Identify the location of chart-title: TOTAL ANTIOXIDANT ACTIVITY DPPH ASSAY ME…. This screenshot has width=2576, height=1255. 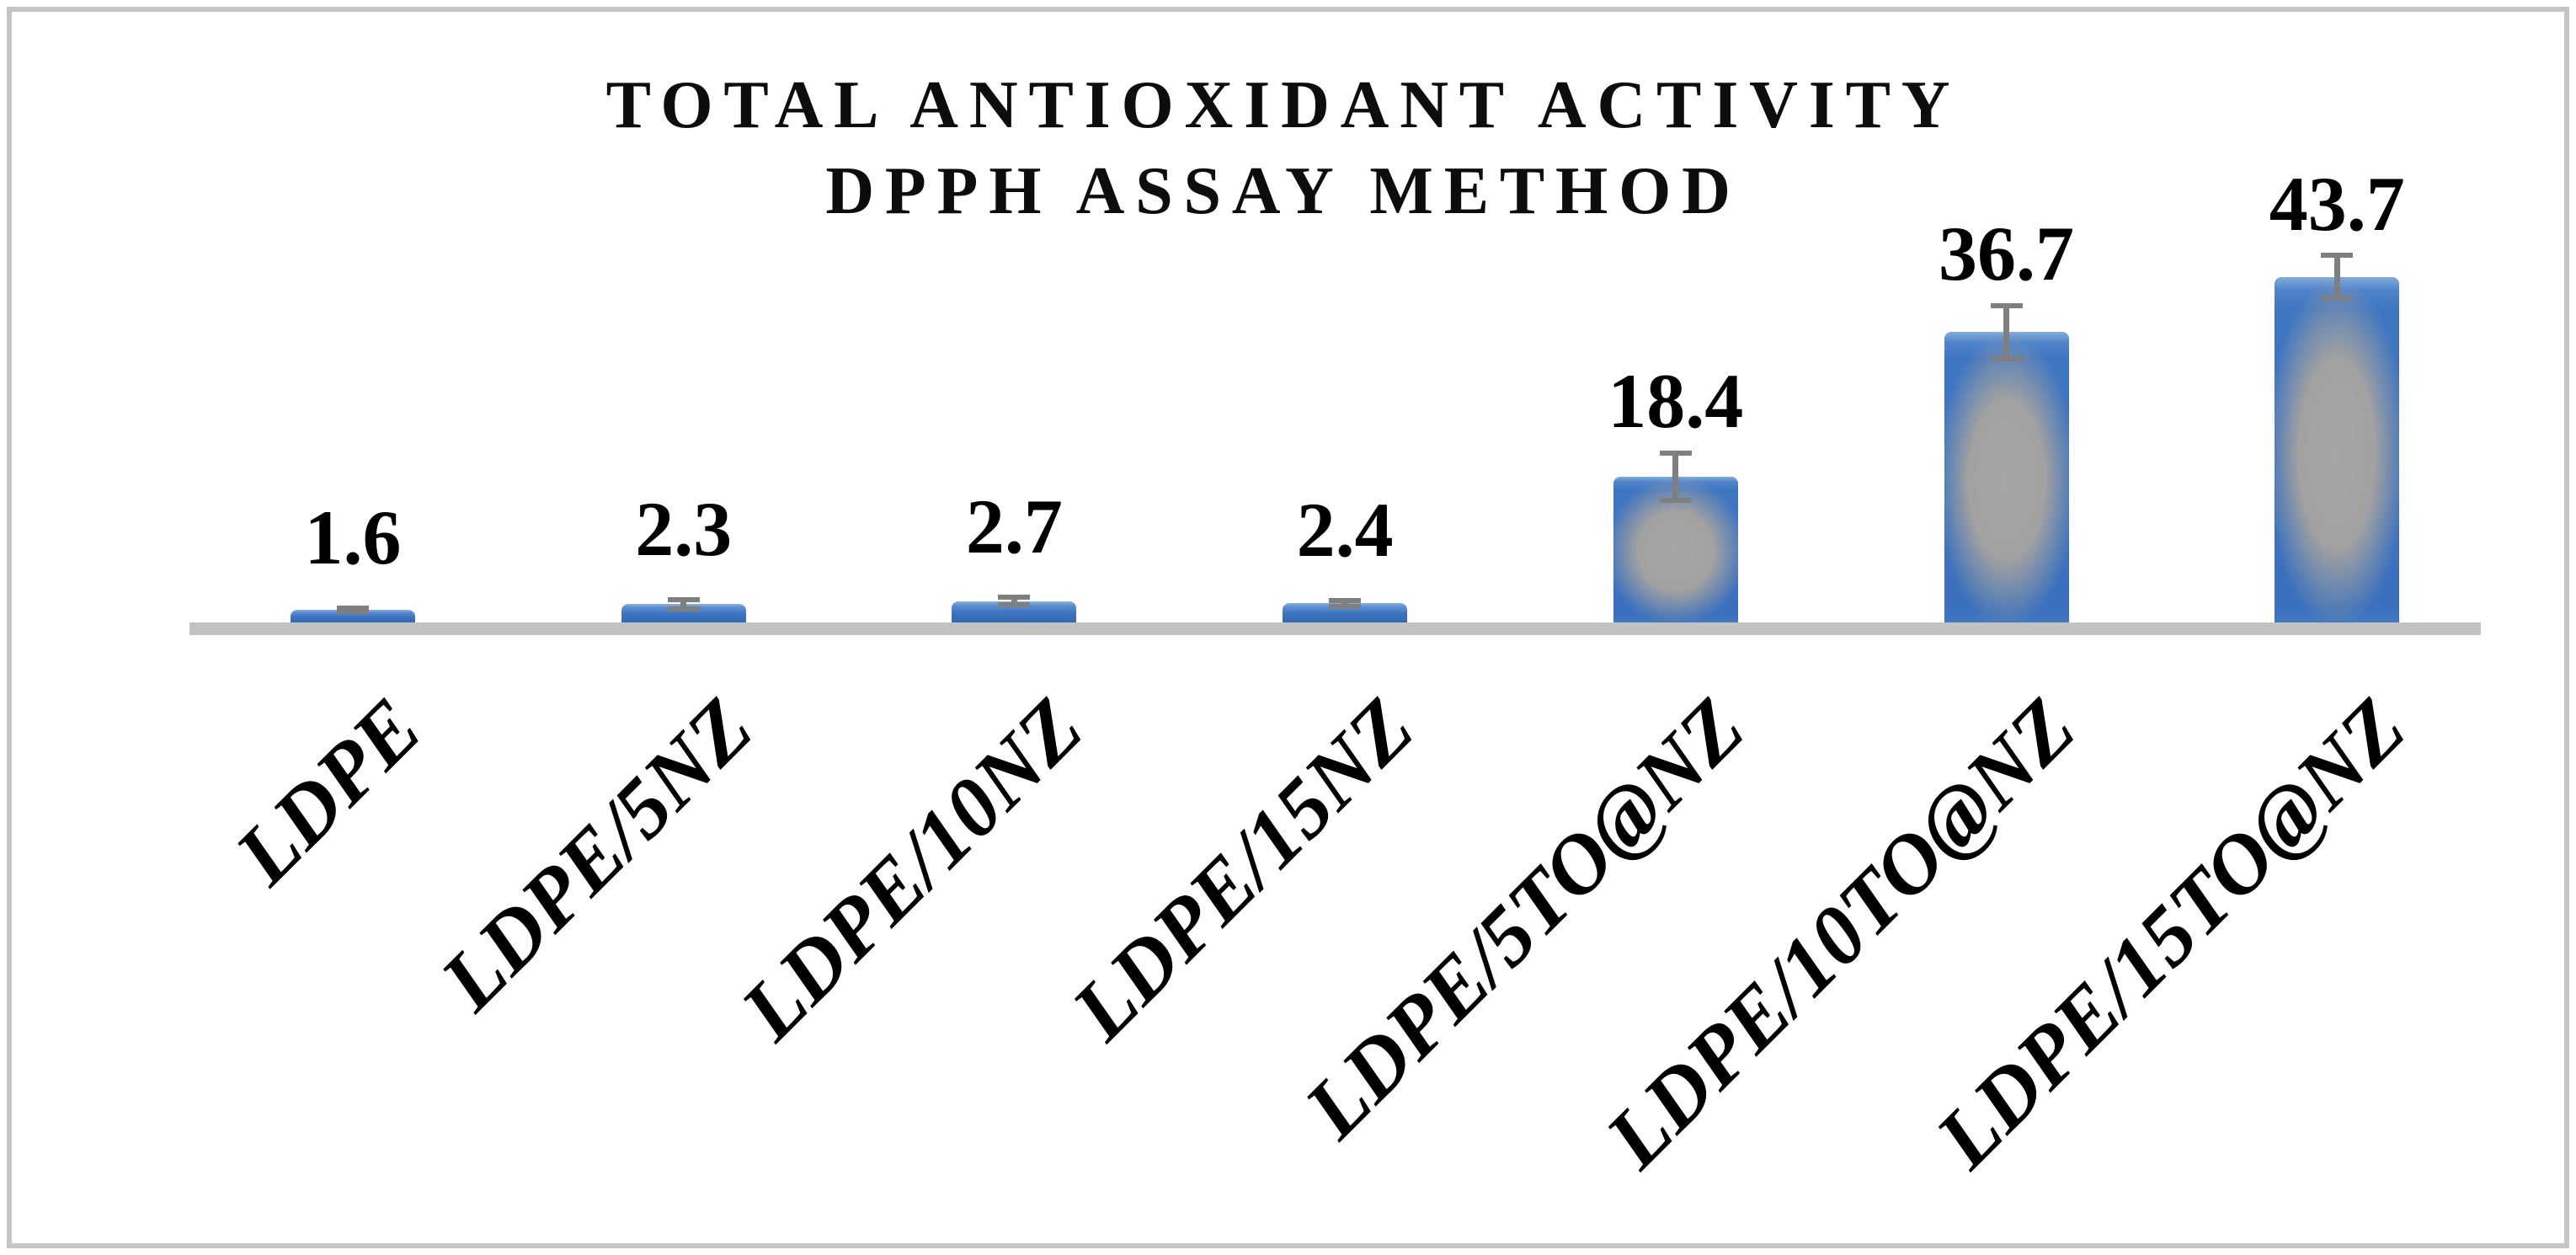
(1283, 148).